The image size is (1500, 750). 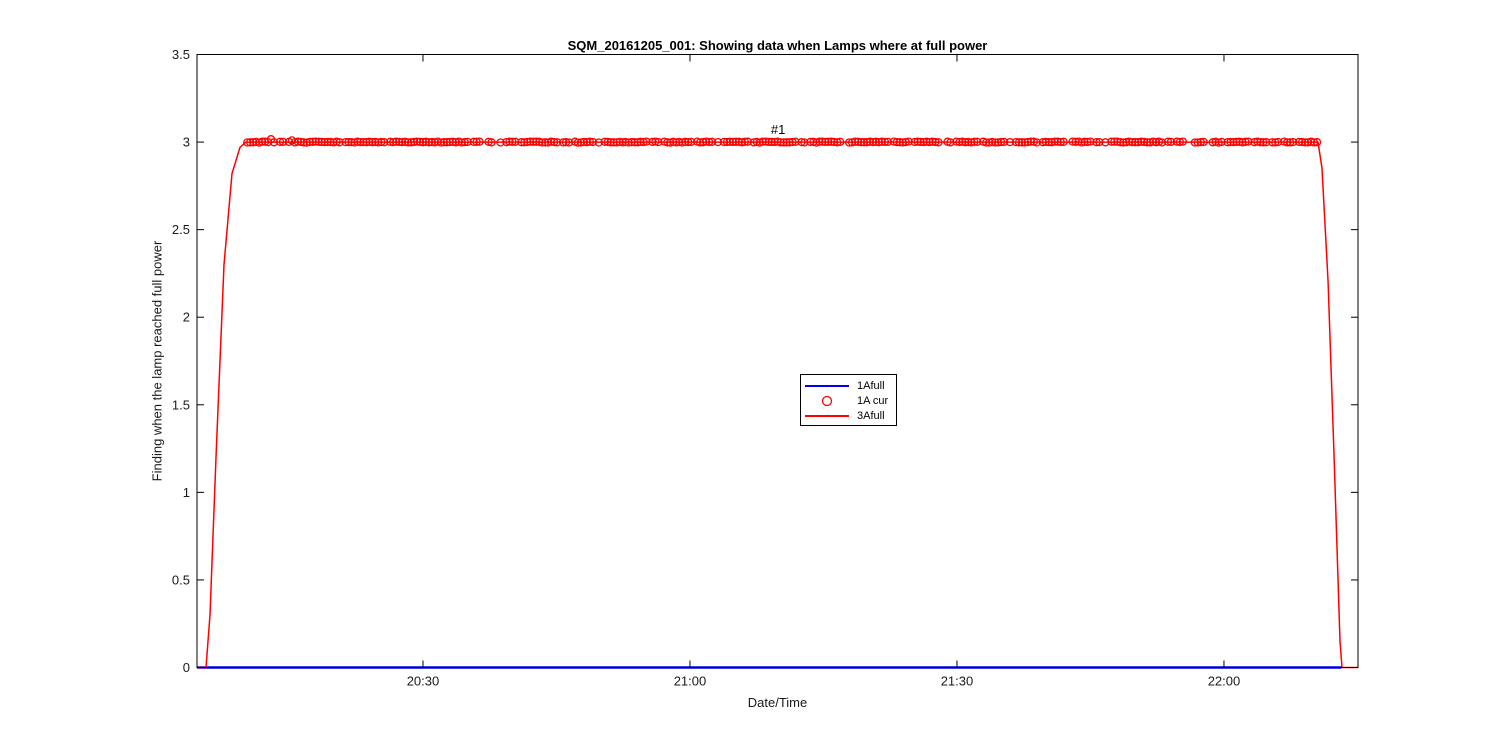 What do you see at coordinates (181, 579) in the screenshot?
I see `y-tick-label: 0.5` at bounding box center [181, 579].